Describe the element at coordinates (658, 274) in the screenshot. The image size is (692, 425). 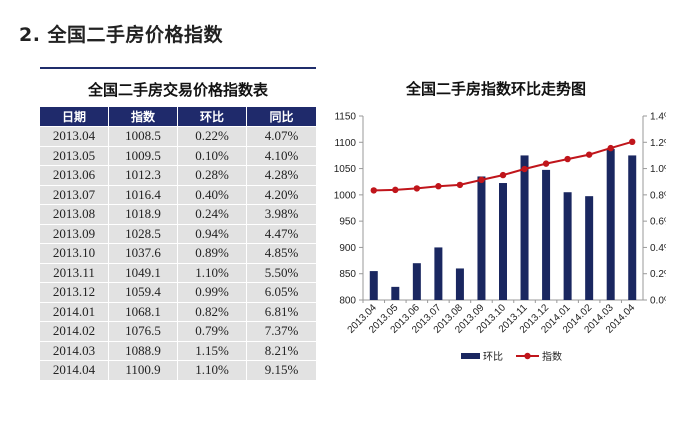
I see `right-tick-label: 0.2%` at that location.